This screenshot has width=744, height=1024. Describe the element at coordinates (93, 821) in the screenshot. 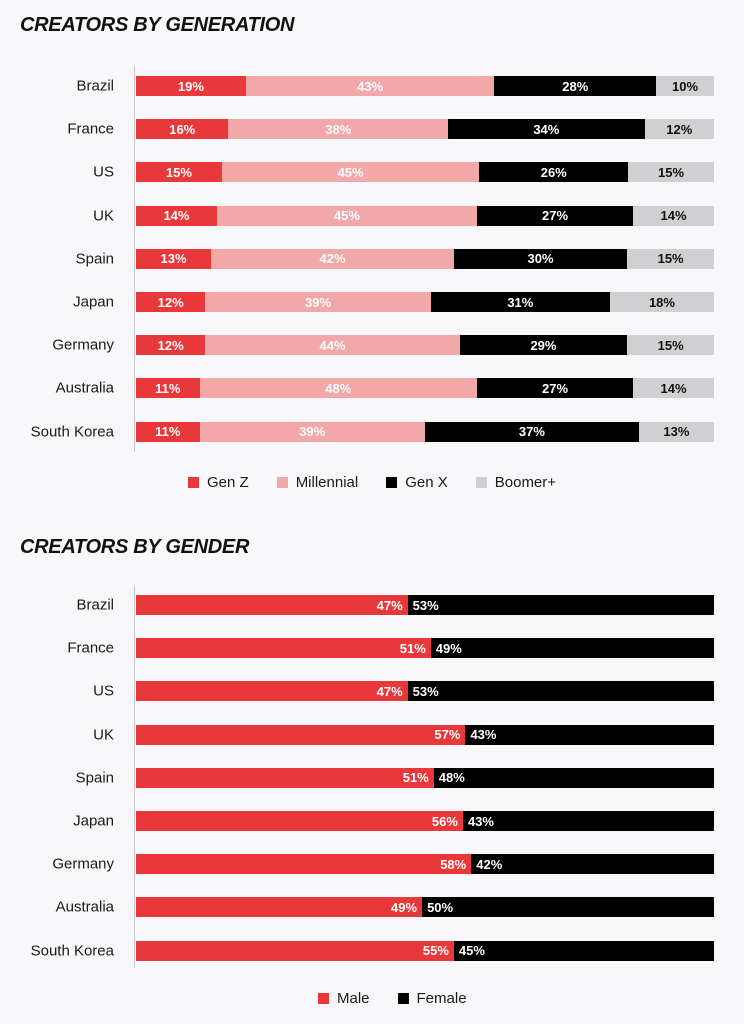

I see `gender-category-label-japan: Japan` at that location.